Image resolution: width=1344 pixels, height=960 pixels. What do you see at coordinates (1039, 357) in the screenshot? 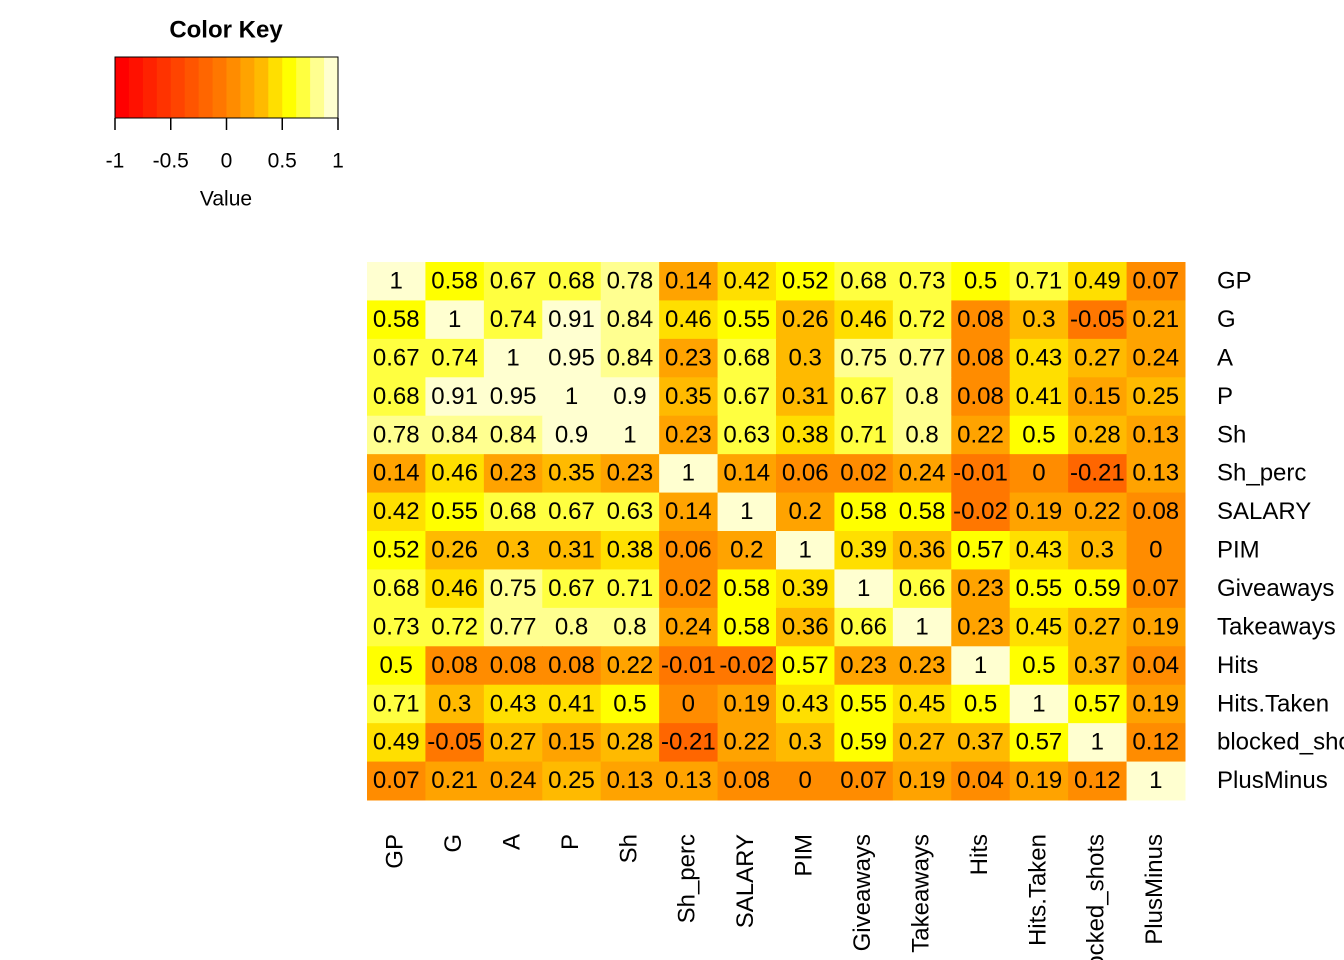
I see `cell-label: 0.43` at bounding box center [1039, 357].